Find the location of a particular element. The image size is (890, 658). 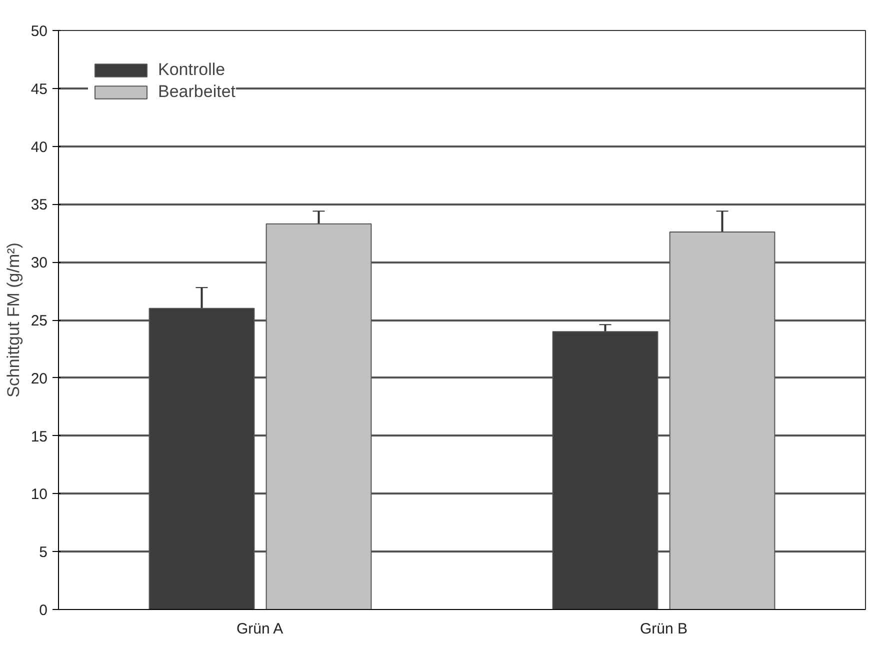

y-tick-label: 45 is located at coordinates (39, 89).